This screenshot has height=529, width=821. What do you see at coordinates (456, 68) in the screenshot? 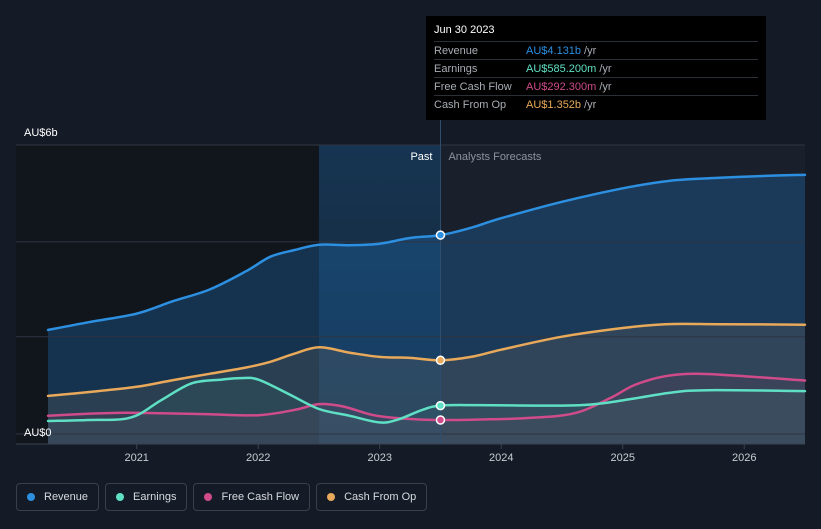
I see `tooltip-label: Earnings` at bounding box center [456, 68].